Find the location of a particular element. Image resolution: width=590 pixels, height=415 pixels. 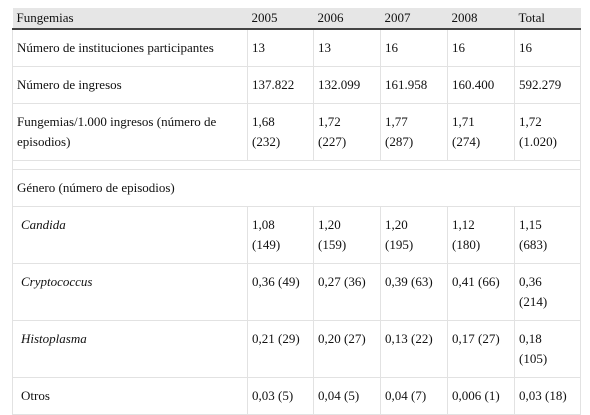

cell: 0,04 (7) is located at coordinates (414, 396).